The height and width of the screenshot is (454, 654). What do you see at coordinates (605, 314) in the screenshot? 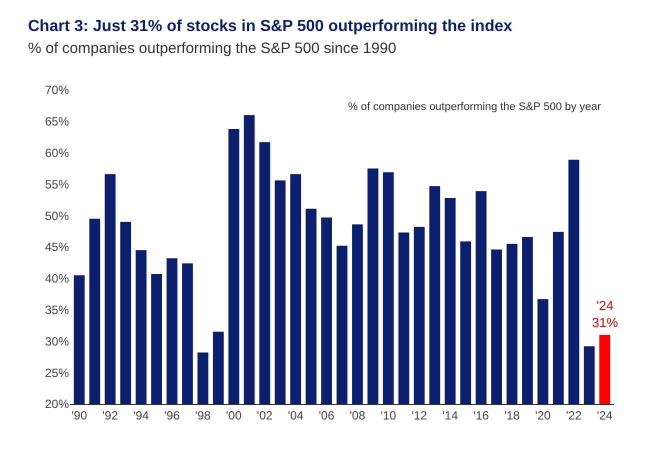
I see `annotation: '24 31%` at bounding box center [605, 314].